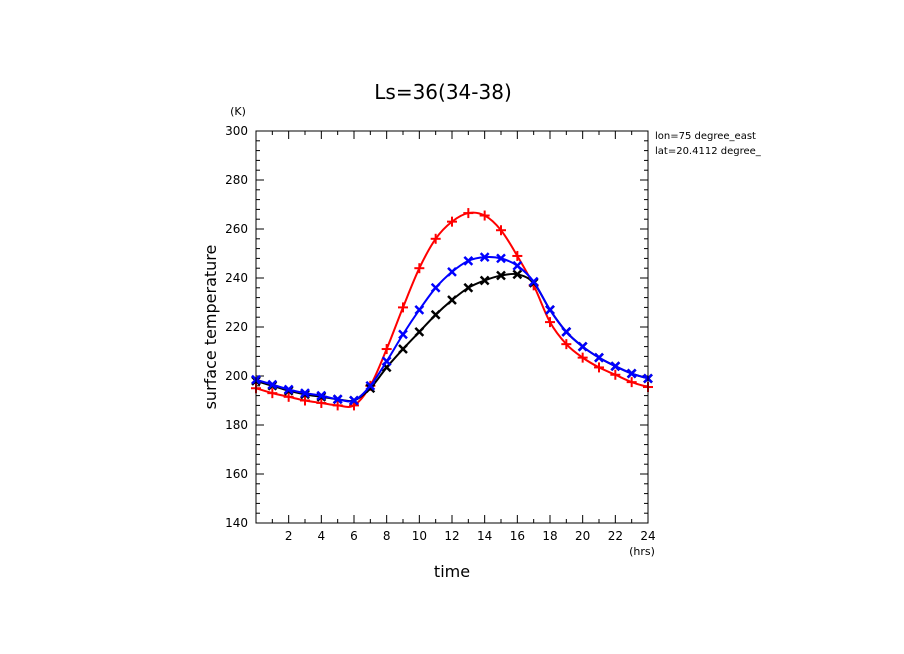  What do you see at coordinates (484, 536) in the screenshot?
I see `x-tick-label: 14` at bounding box center [484, 536].